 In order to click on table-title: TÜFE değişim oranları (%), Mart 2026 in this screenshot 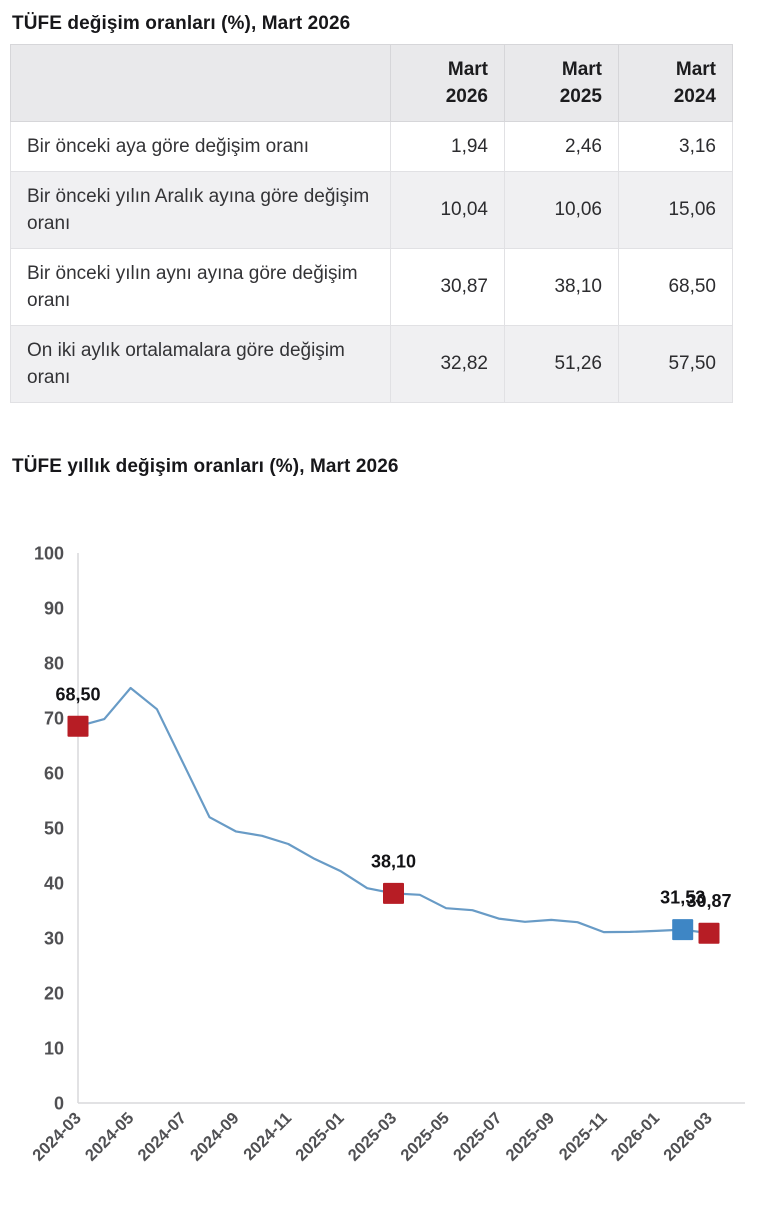, I will do `click(181, 23)`.